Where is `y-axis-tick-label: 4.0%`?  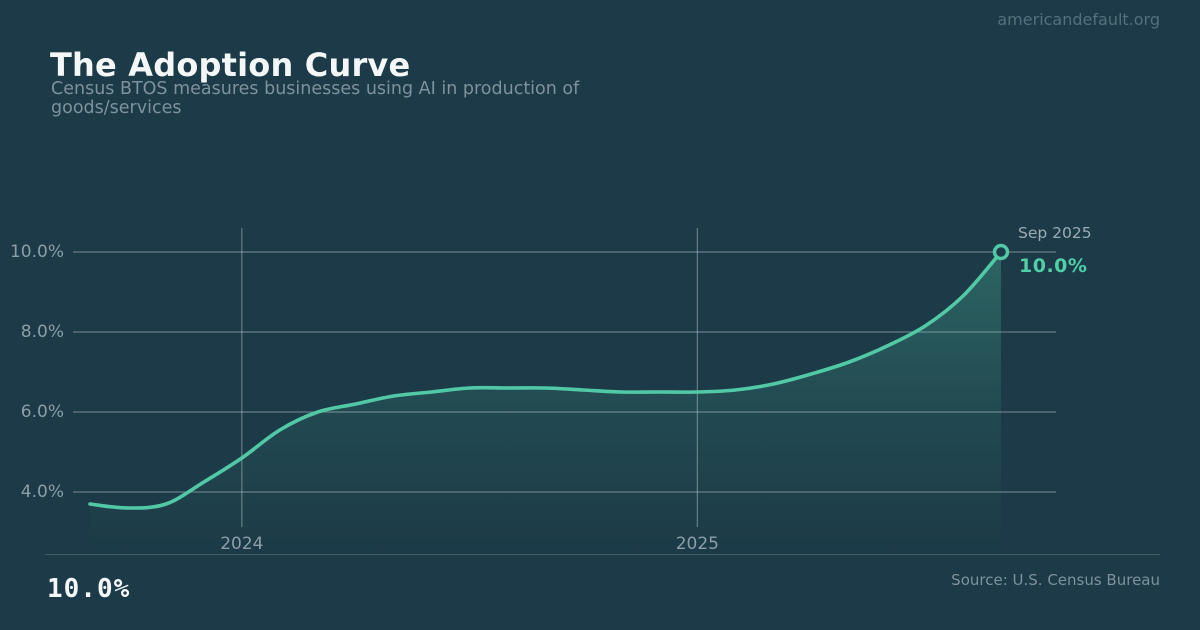 y-axis-tick-label: 4.0% is located at coordinates (42, 492).